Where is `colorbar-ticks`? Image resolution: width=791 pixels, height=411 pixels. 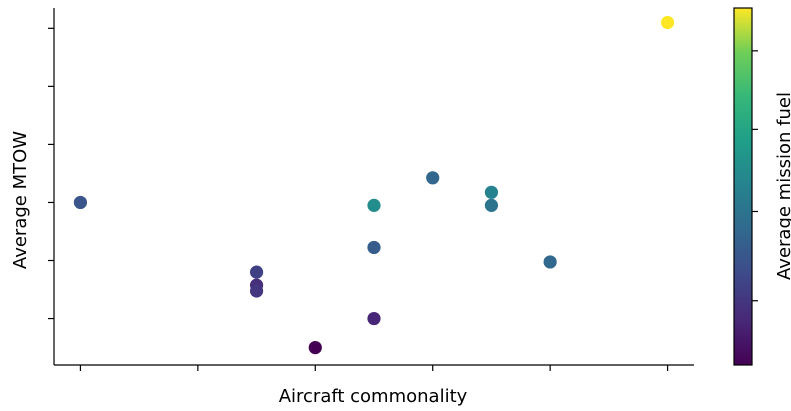
colorbar-ticks is located at coordinates (755, 176).